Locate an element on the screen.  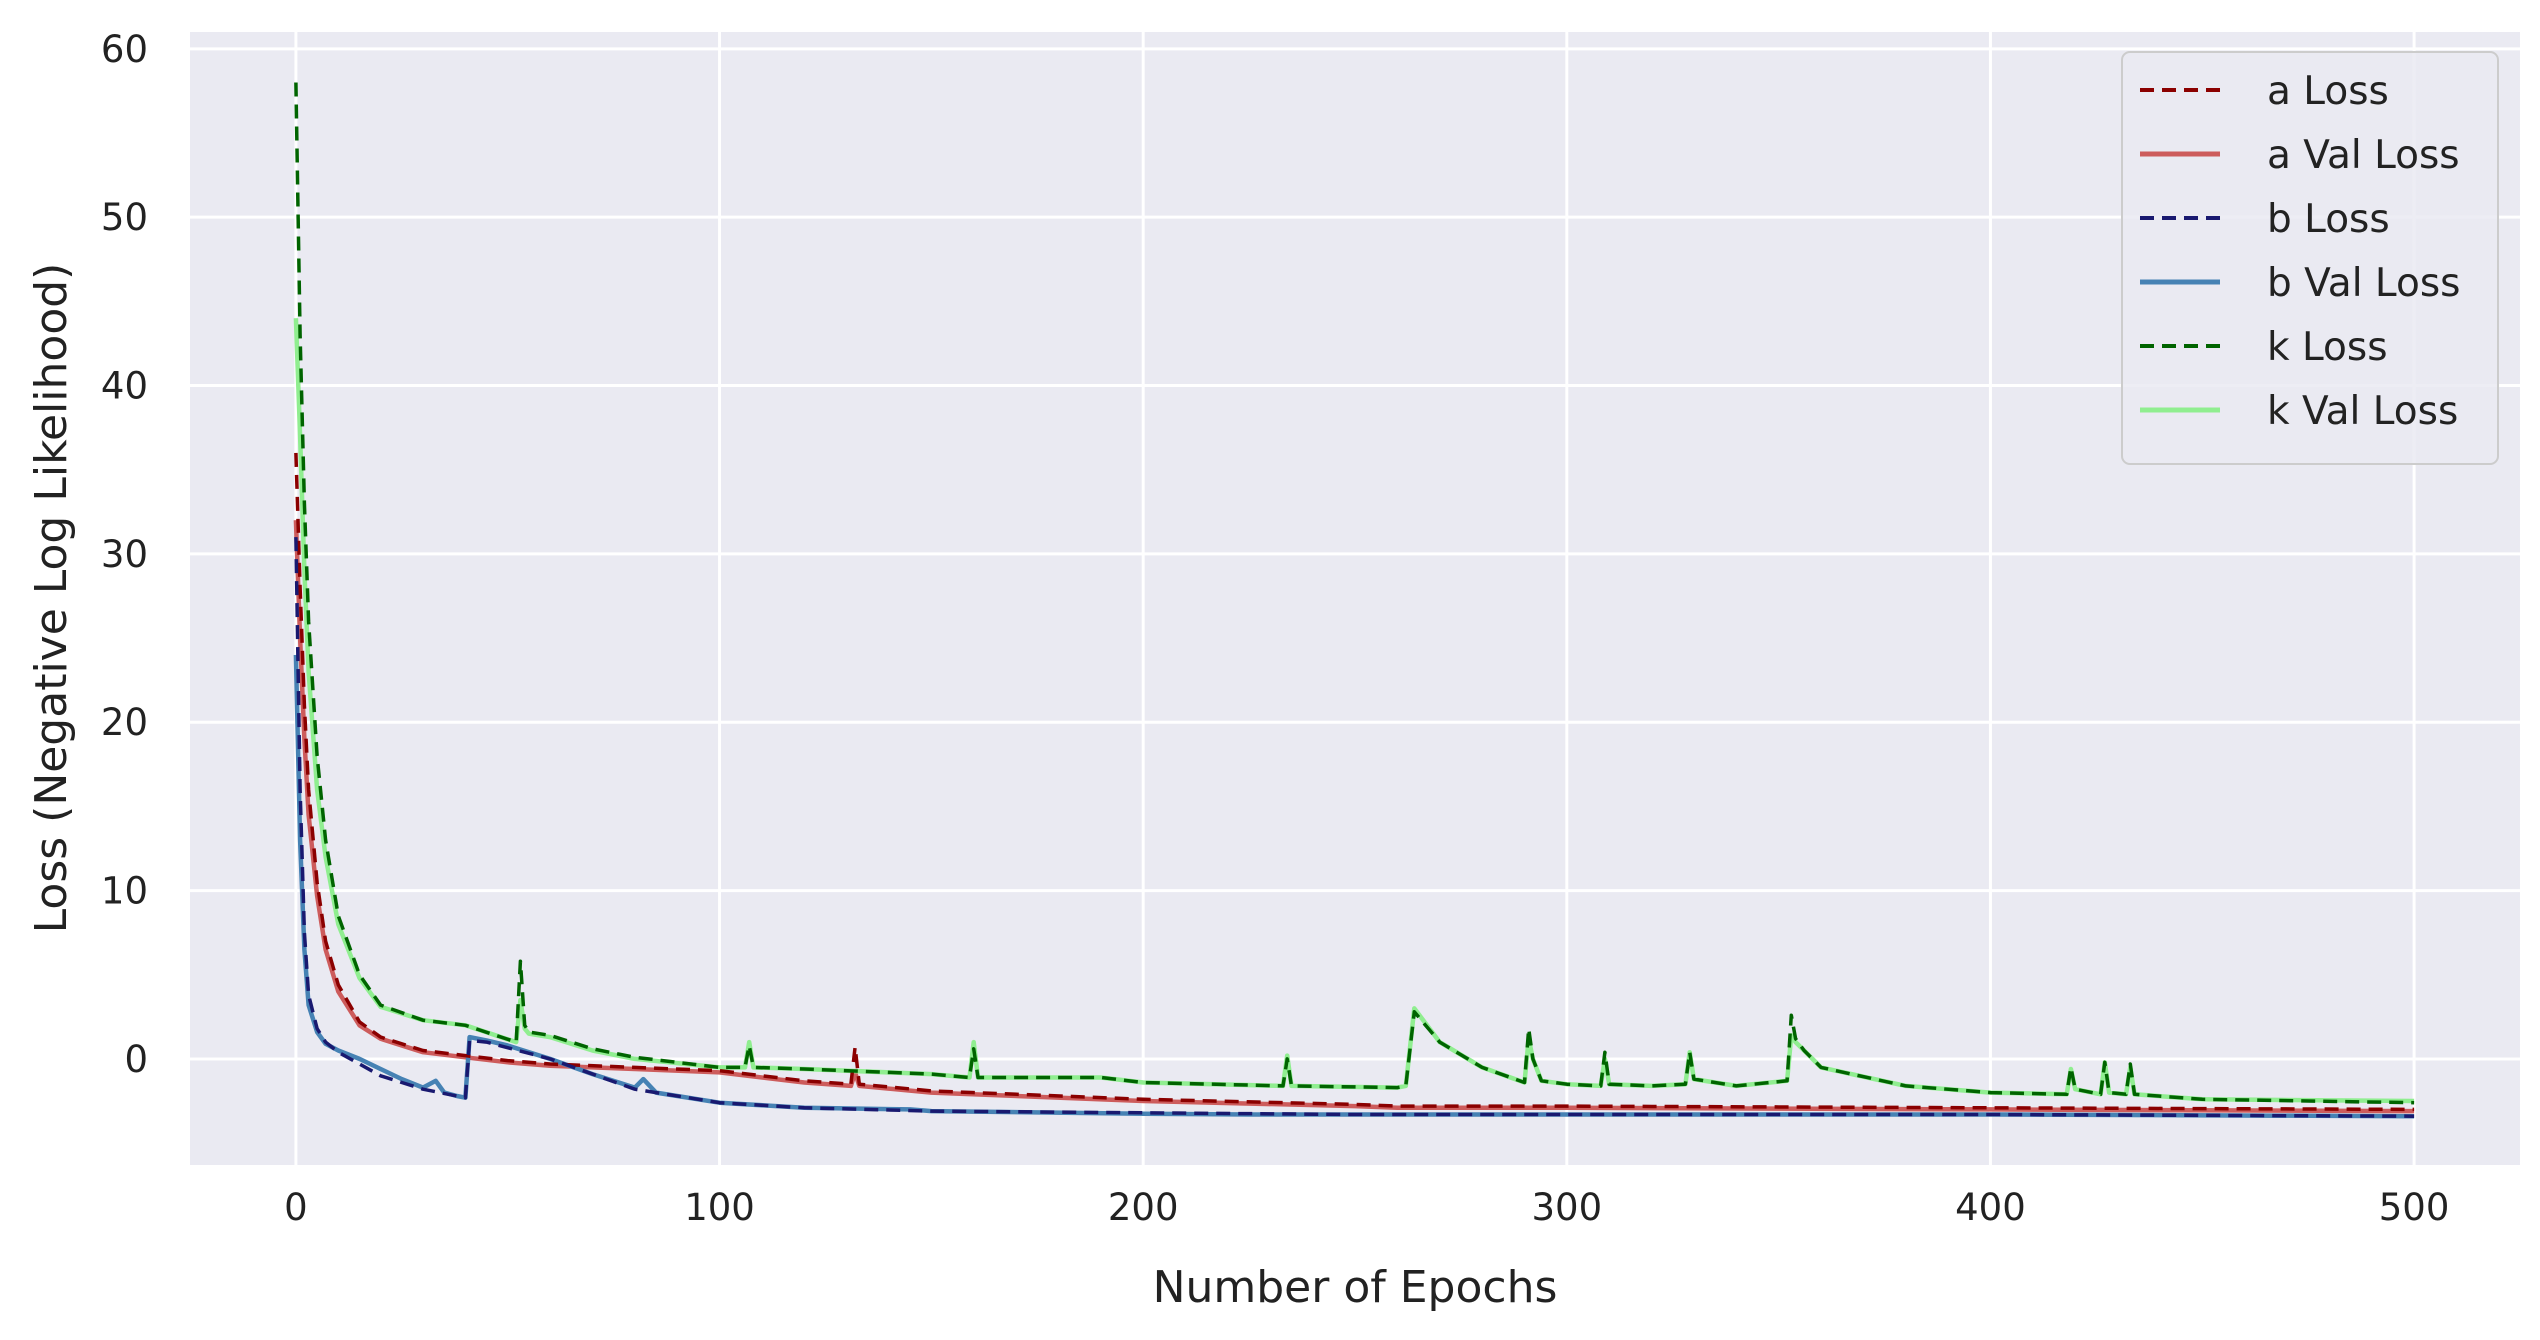
legend-label: b Loss is located at coordinates (2328, 219).